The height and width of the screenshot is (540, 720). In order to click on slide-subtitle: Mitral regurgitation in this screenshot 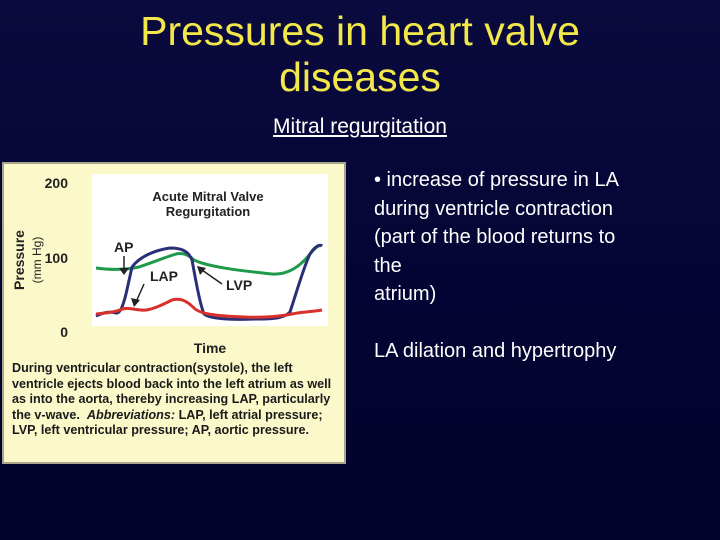, I will do `click(360, 126)`.